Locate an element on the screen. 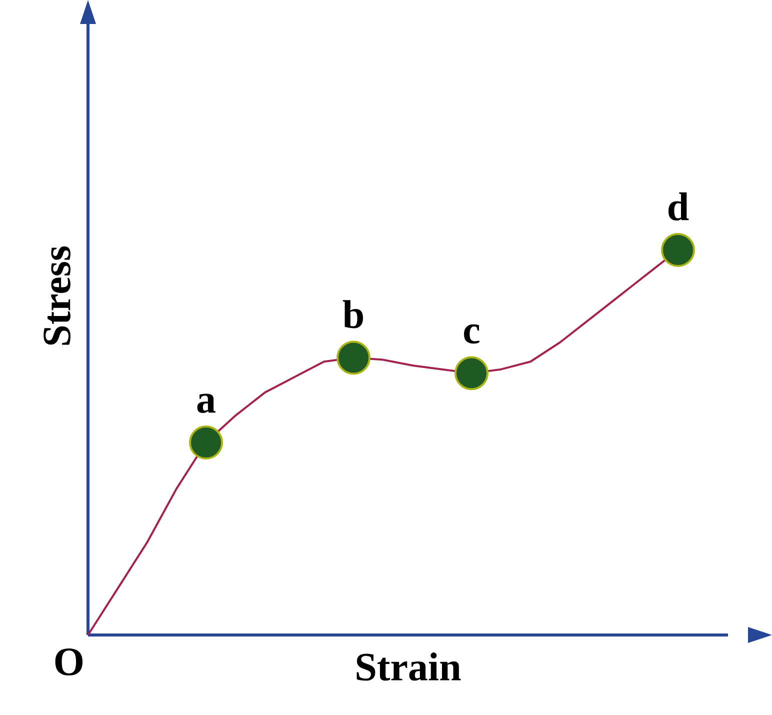 The image size is (772, 715). annotation: b is located at coordinates (353, 314).